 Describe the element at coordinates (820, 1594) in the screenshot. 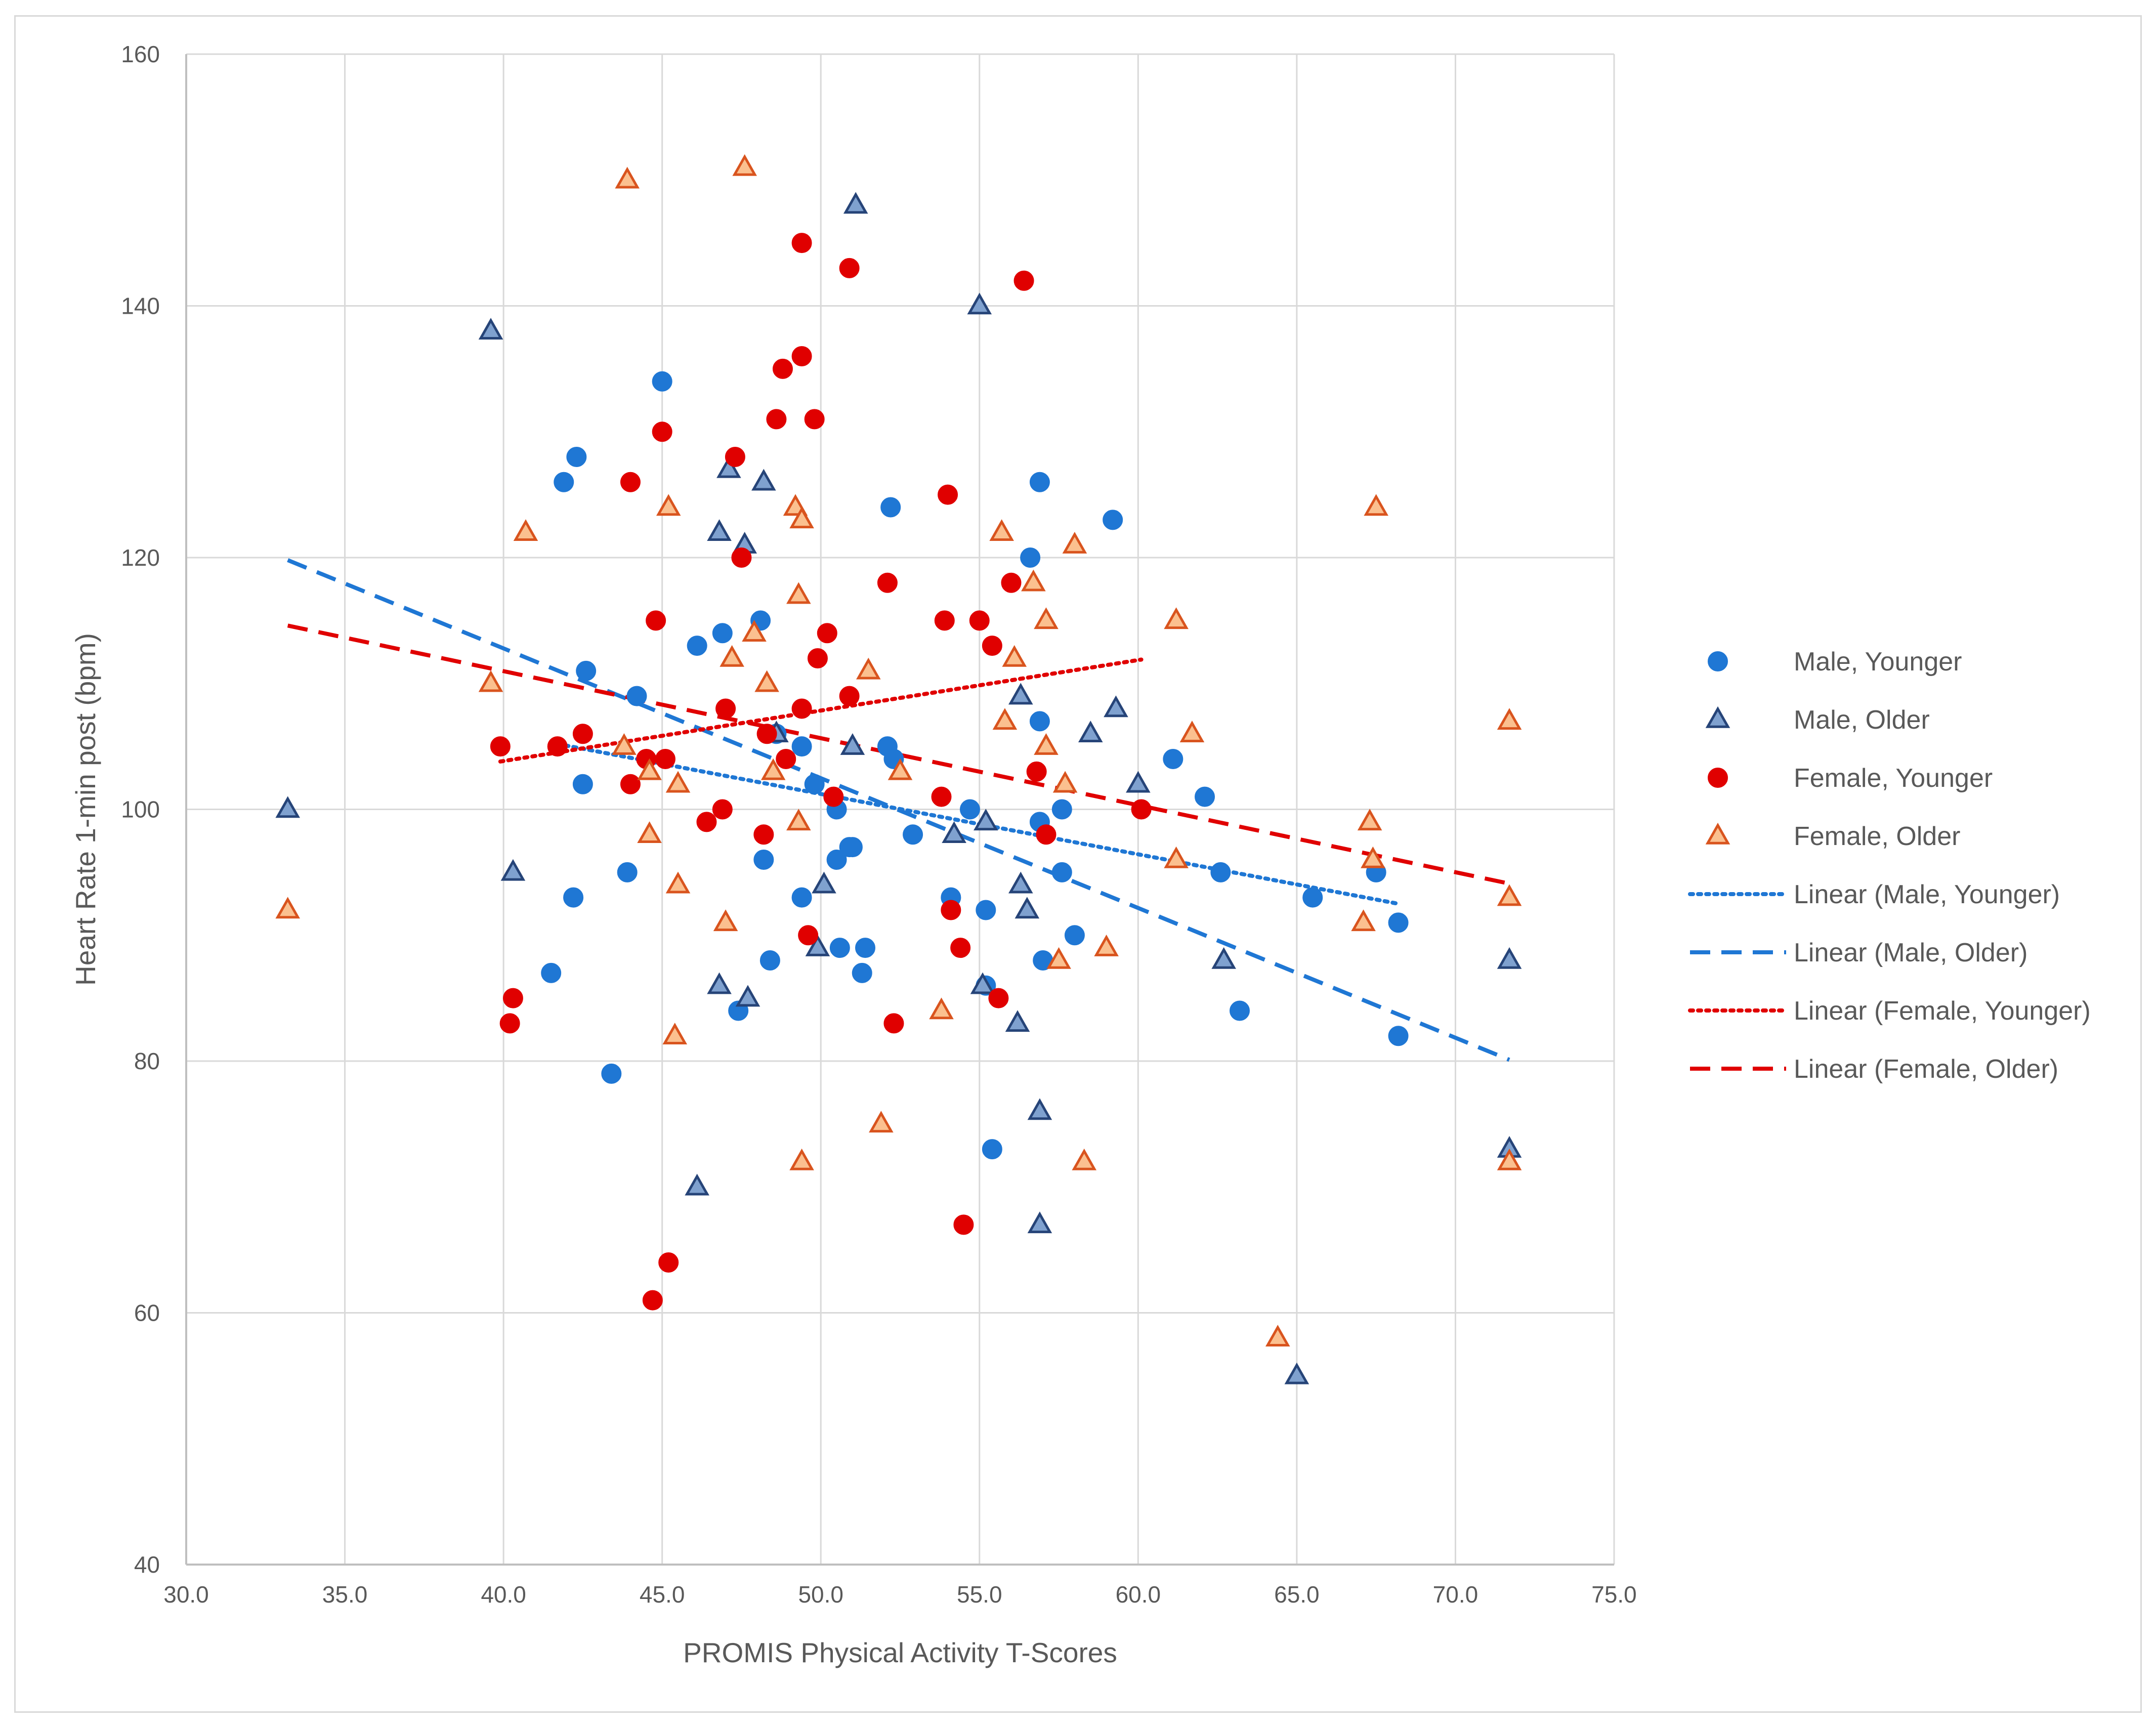

I see `x-tick-label: 50.0` at that location.